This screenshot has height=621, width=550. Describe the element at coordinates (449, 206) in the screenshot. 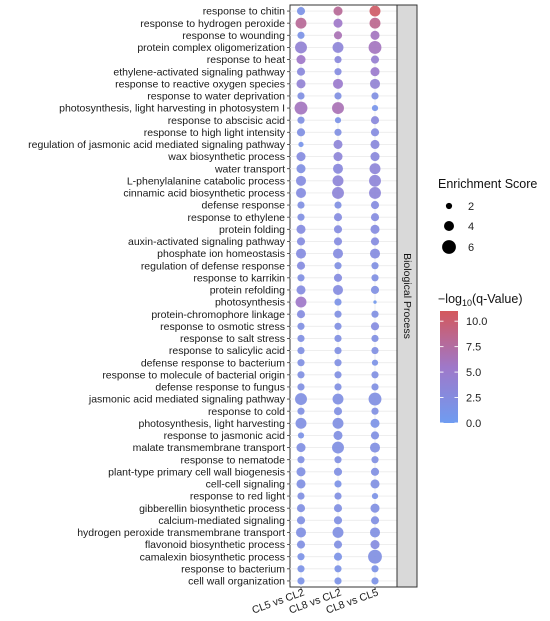

I see `size-legend-dot` at that location.